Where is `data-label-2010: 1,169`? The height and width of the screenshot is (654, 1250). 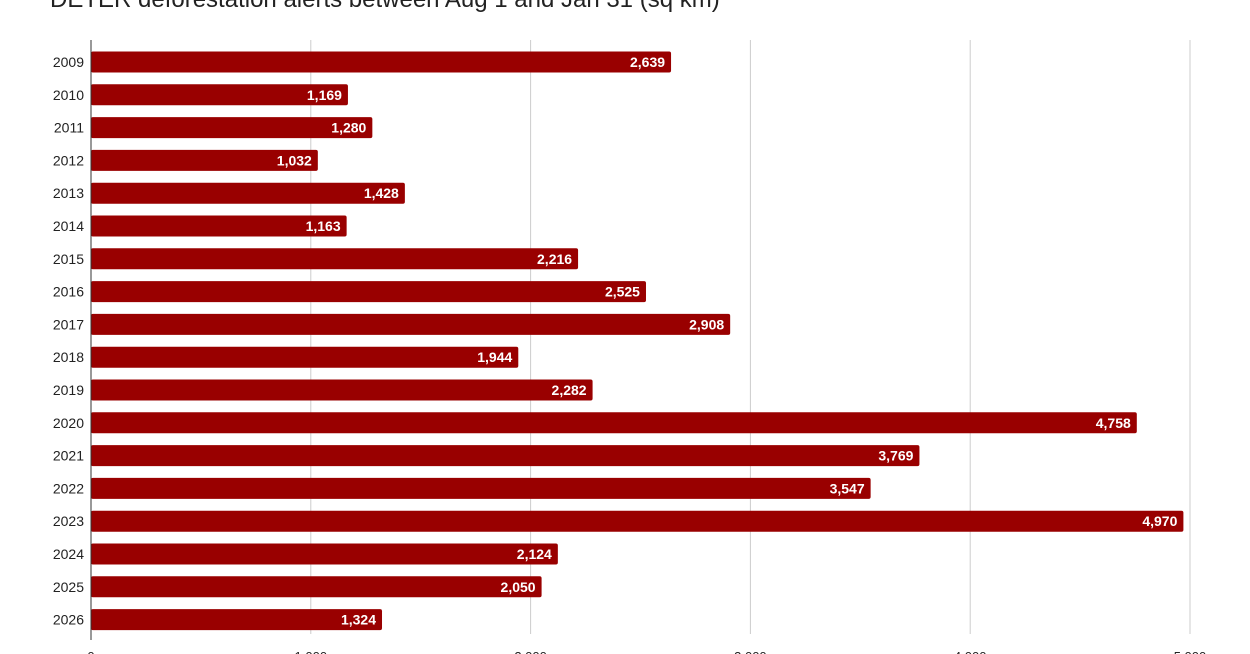 data-label-2010: 1,169 is located at coordinates (324, 95).